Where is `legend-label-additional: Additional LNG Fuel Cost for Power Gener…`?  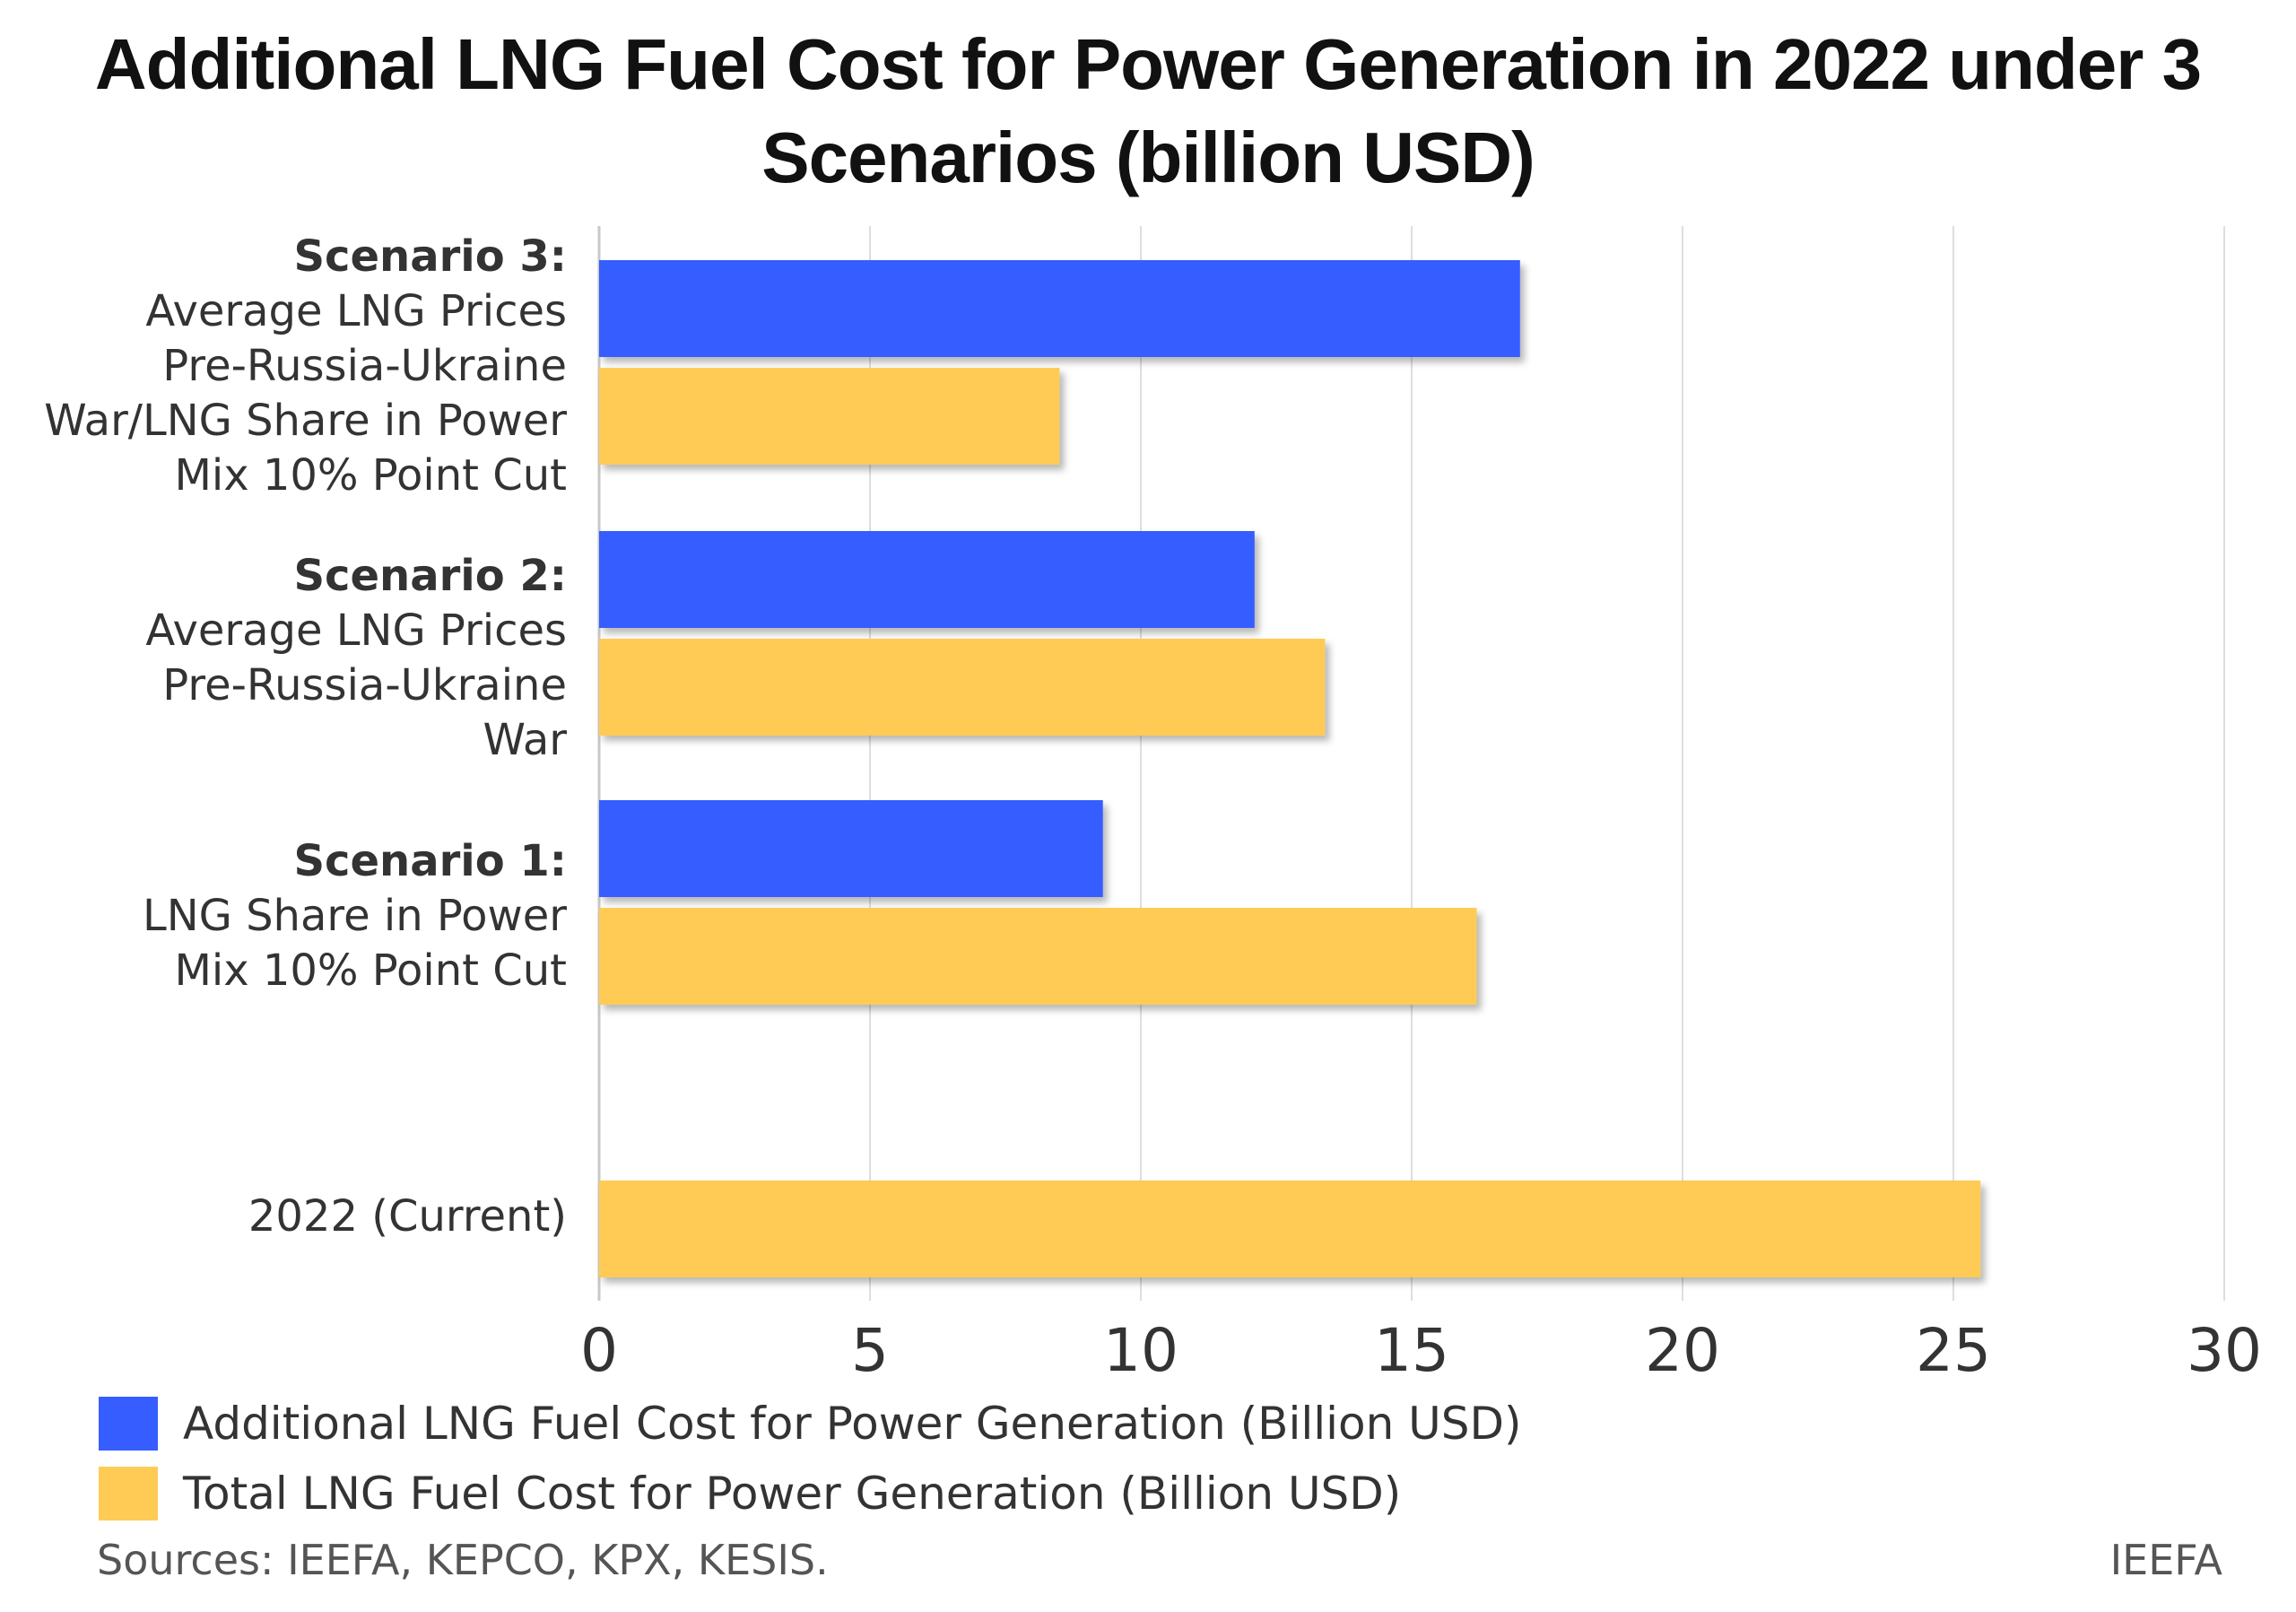 legend-label-additional: Additional LNG Fuel Cost for Power Gener… is located at coordinates (852, 1424).